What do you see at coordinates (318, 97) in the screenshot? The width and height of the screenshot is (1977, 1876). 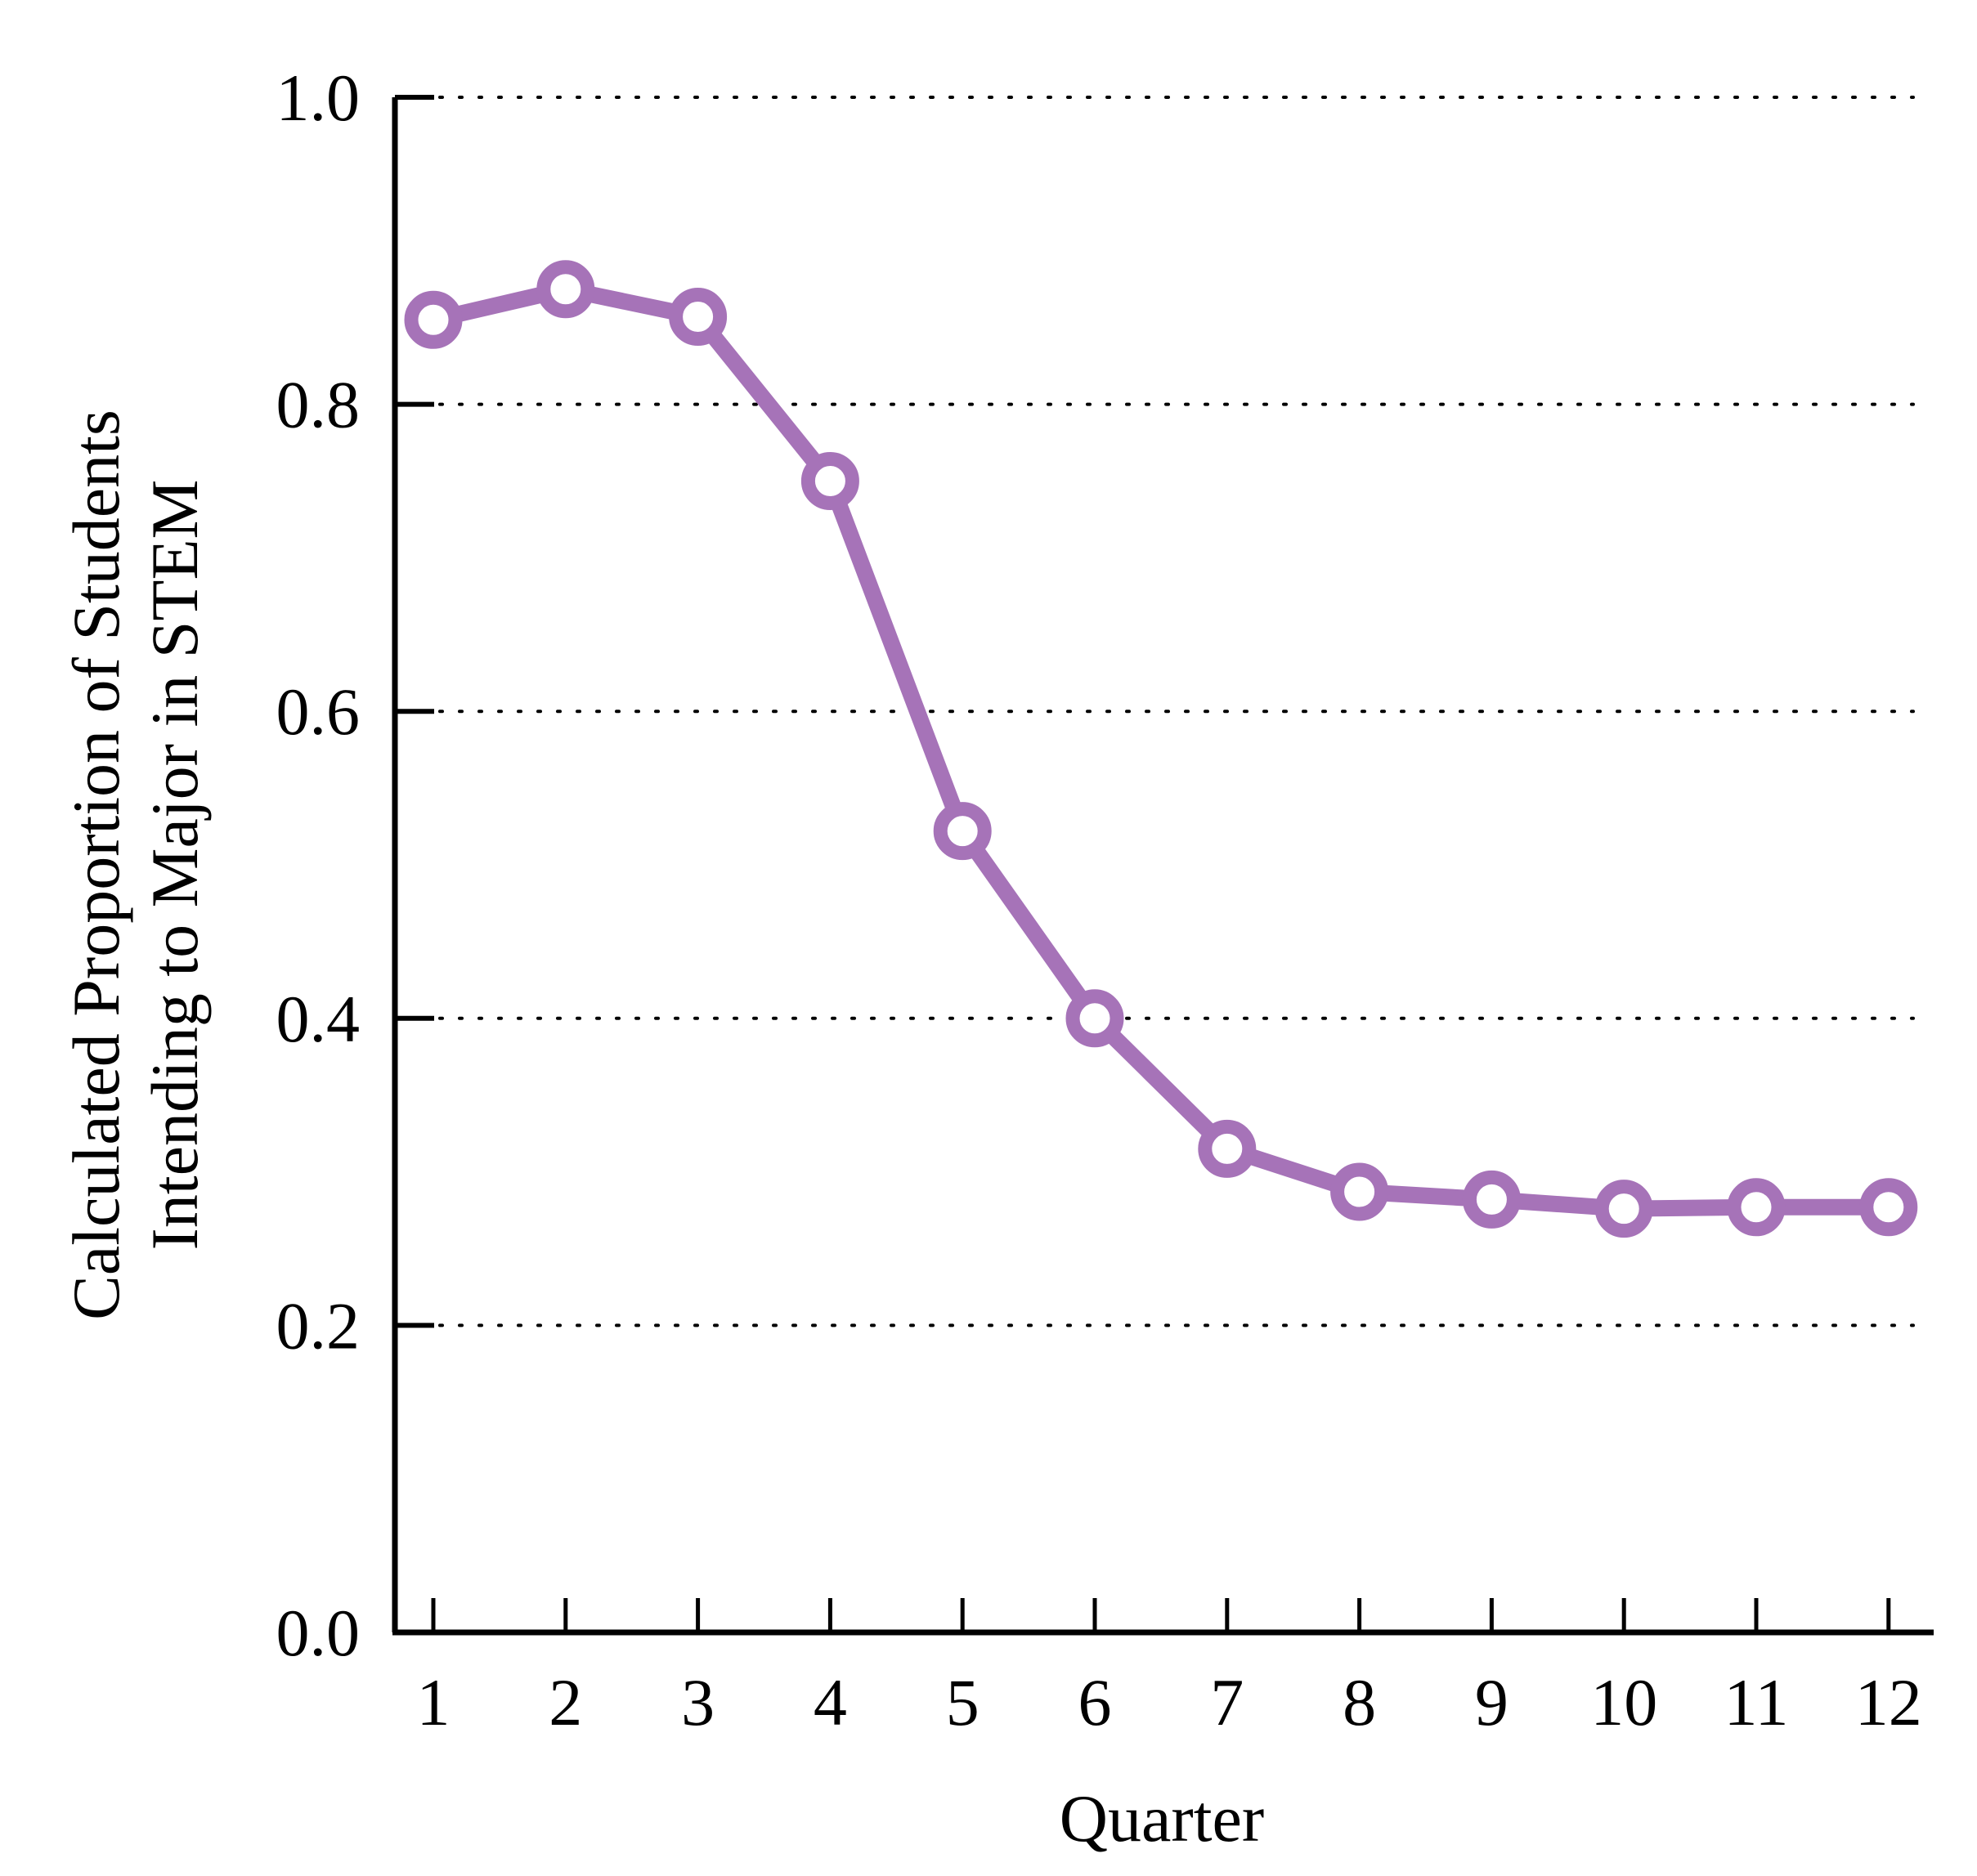 I see `y-tick-label: 1.0` at bounding box center [318, 97].